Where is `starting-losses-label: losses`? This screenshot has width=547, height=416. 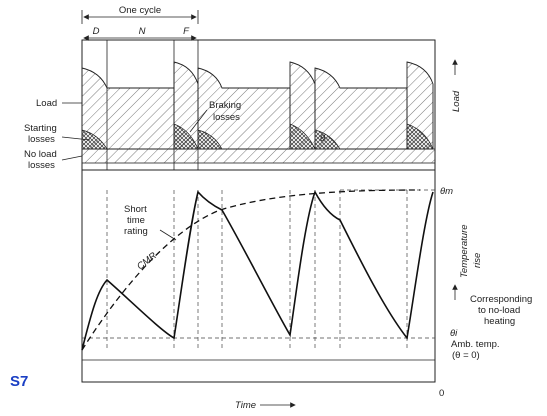
starting-losses-label: losses is located at coordinates (41, 139).